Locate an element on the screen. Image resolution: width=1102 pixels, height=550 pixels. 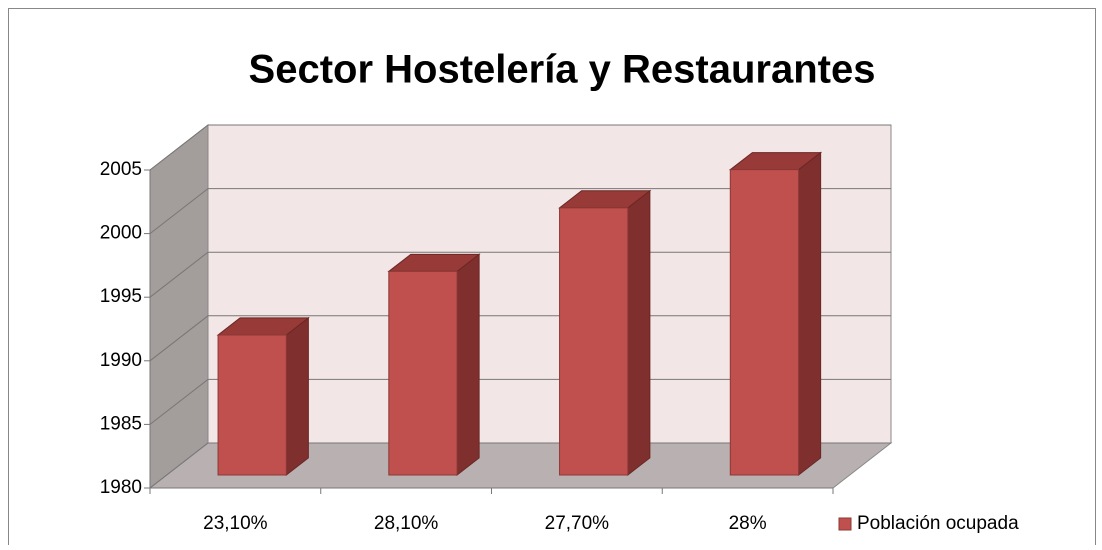
x-tick-label: 23,10% is located at coordinates (235, 523).